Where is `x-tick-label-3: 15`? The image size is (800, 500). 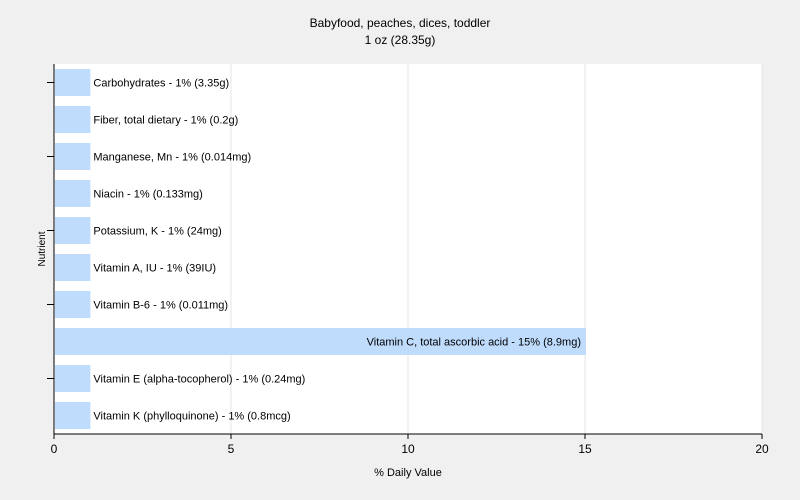 x-tick-label-3: 15 is located at coordinates (585, 449).